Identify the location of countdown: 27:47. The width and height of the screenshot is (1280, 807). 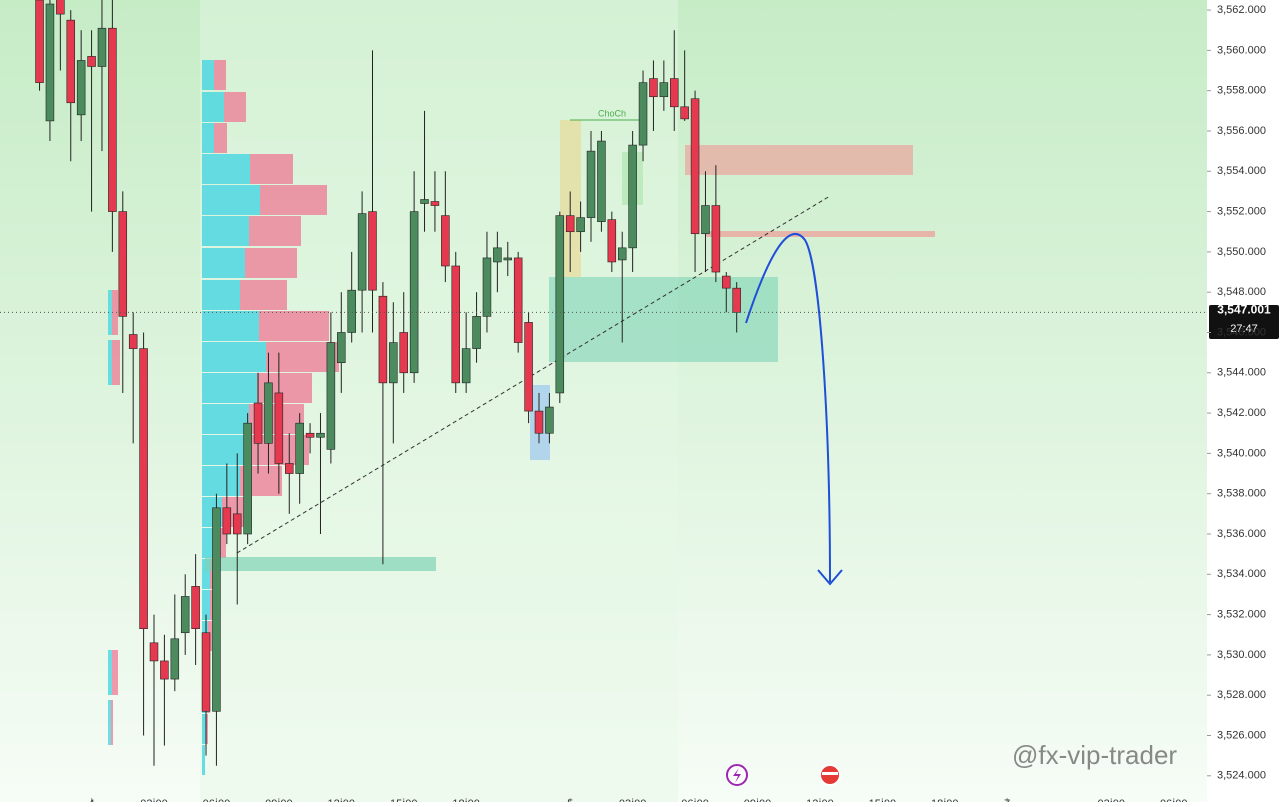
(1244, 329).